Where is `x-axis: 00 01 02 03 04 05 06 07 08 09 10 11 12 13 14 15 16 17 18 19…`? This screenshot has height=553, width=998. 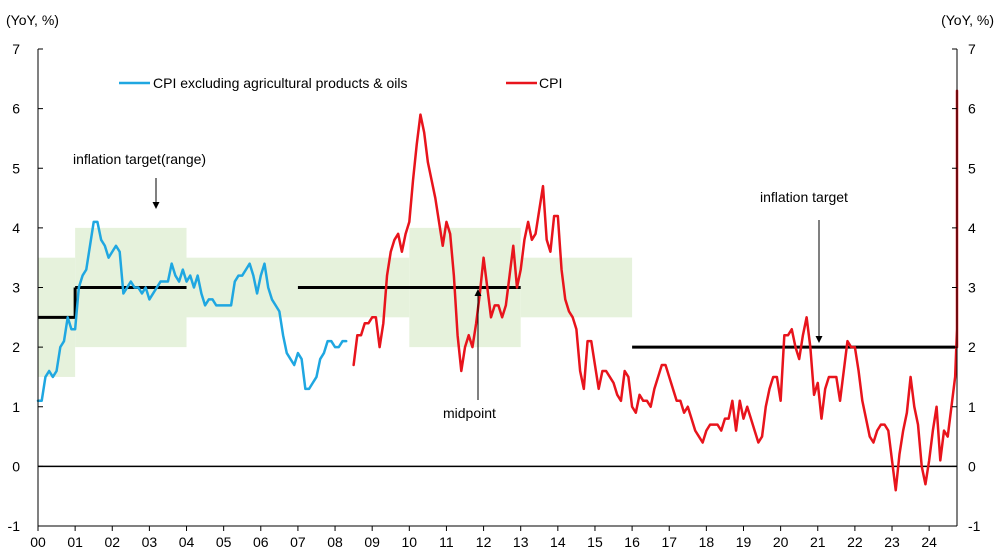
x-axis: 00 01 02 03 04 05 06 07 08 09 10 11 12 13 14 15 16 17 18 19… is located at coordinates (483, 538).